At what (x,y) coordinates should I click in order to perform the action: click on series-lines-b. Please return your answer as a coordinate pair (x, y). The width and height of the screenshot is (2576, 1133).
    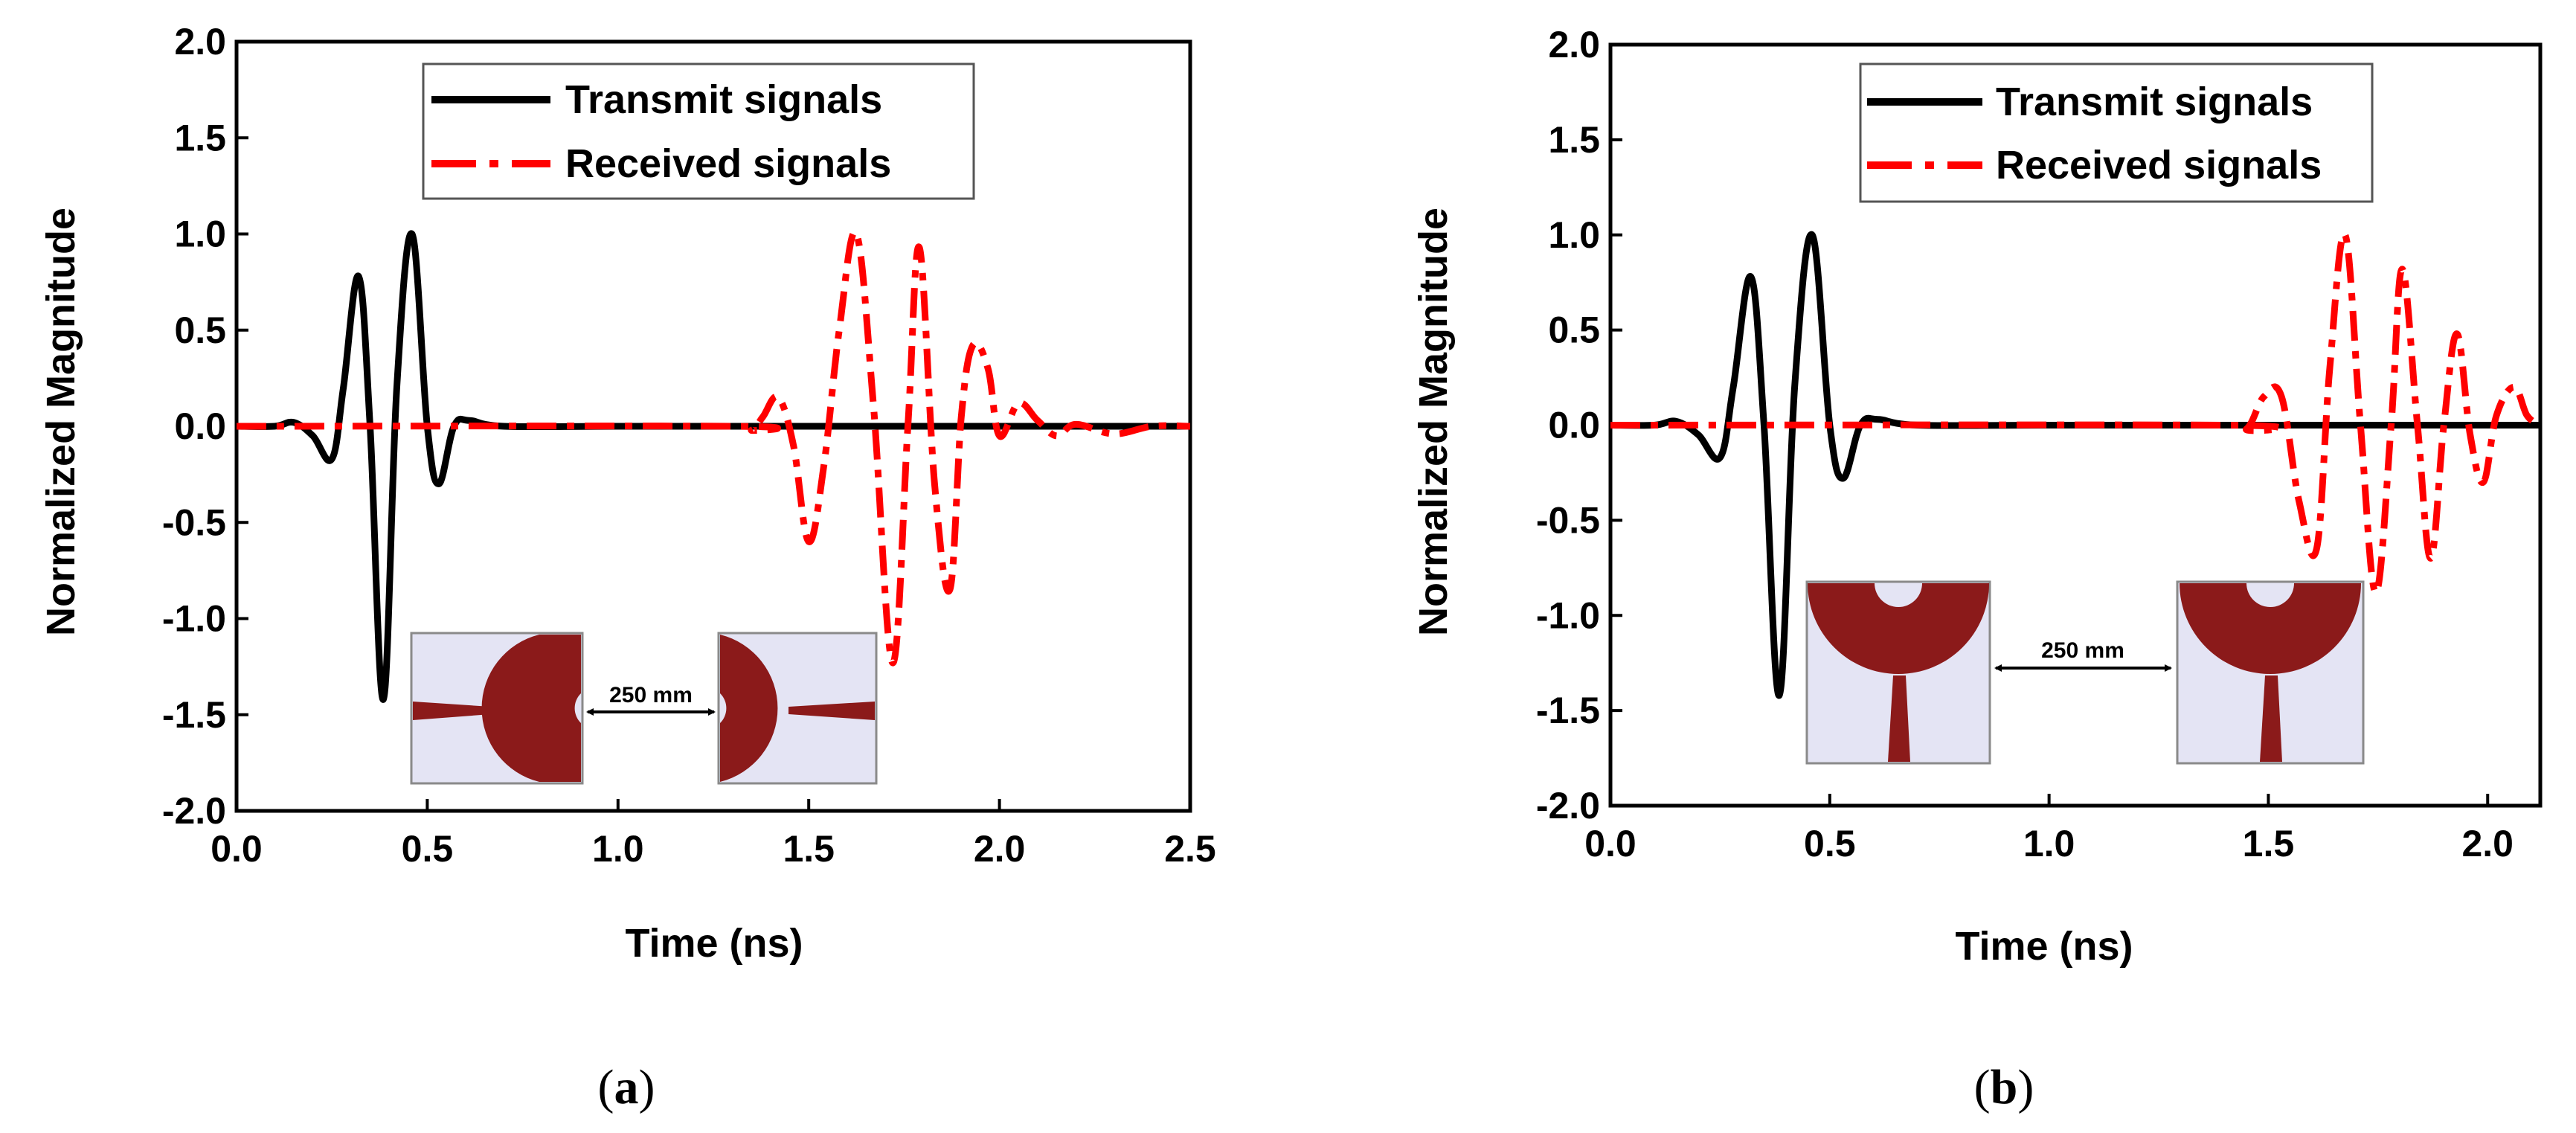
    Looking at the image, I should click on (2076, 465).